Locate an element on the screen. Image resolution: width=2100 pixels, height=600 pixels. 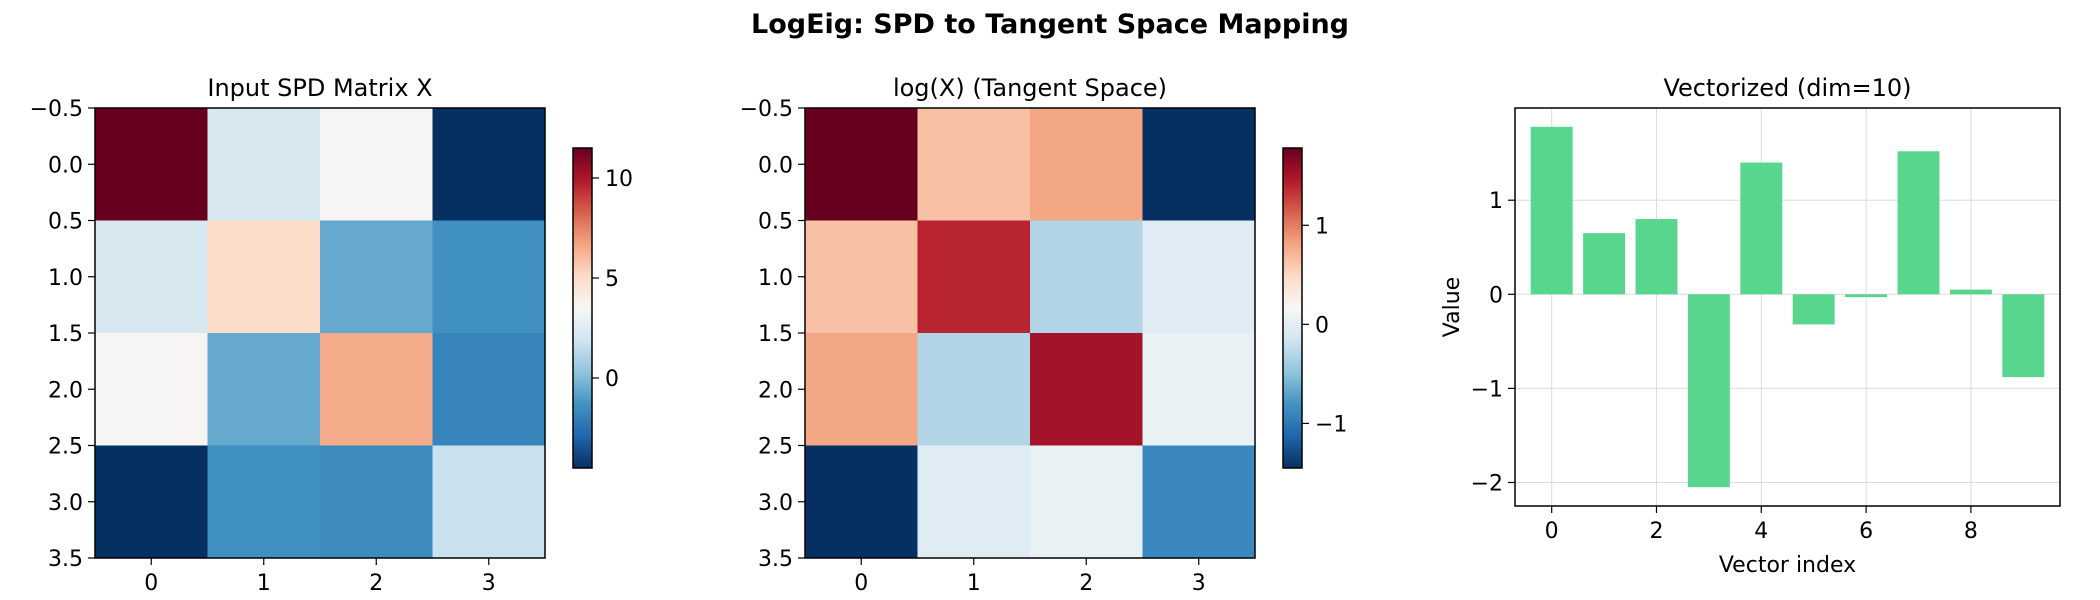
y-tick-label: 0 is located at coordinates (1496, 295).